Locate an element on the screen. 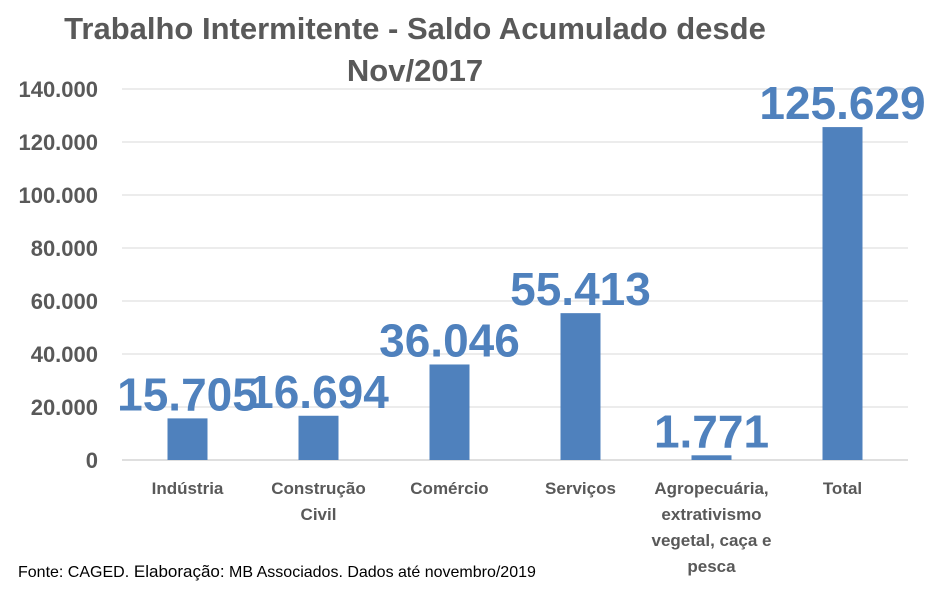 The height and width of the screenshot is (590, 937). x-tick-label: Serviços is located at coordinates (580, 488).